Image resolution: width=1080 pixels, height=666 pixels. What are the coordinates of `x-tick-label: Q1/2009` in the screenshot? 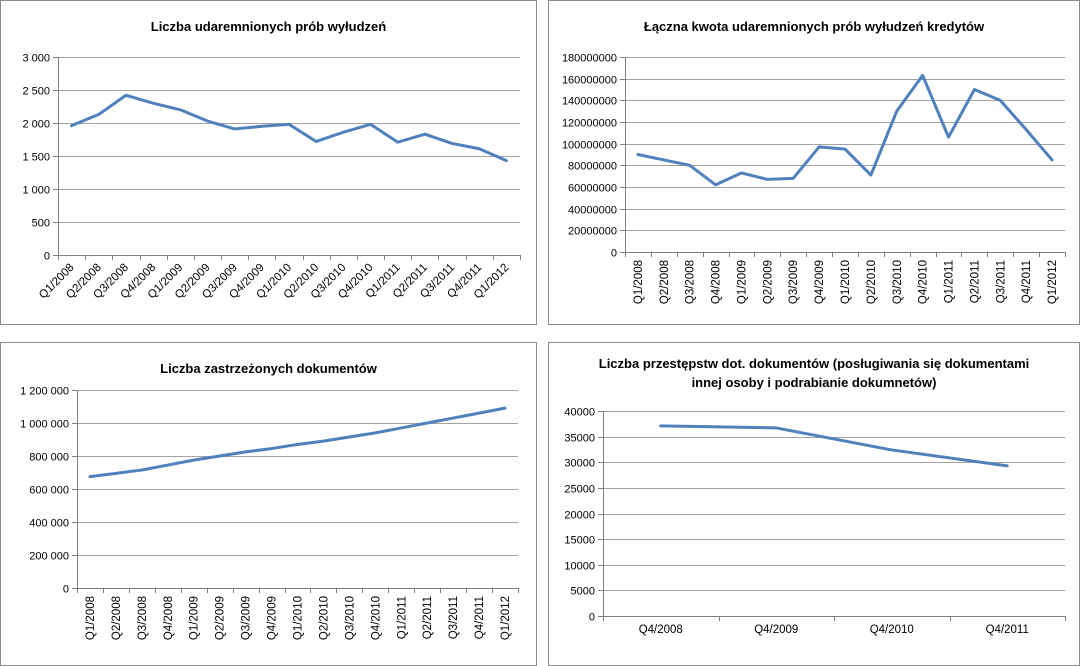 It's located at (195, 618).